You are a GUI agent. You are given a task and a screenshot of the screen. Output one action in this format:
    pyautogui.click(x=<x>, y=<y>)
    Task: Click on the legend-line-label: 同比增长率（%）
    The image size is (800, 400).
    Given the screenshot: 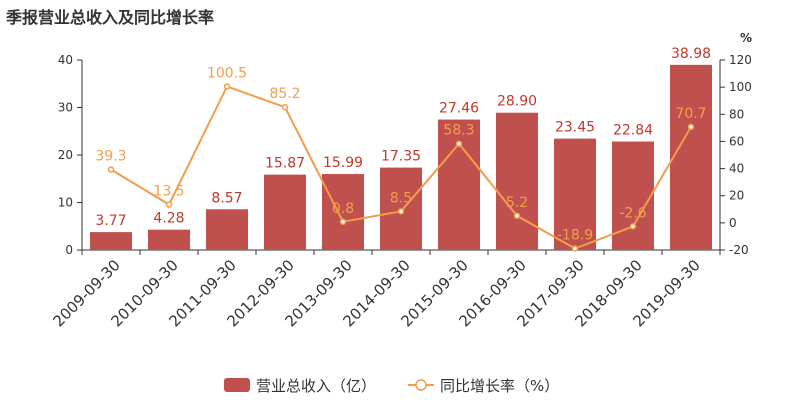 What is the action you would take?
    pyautogui.click(x=499, y=386)
    